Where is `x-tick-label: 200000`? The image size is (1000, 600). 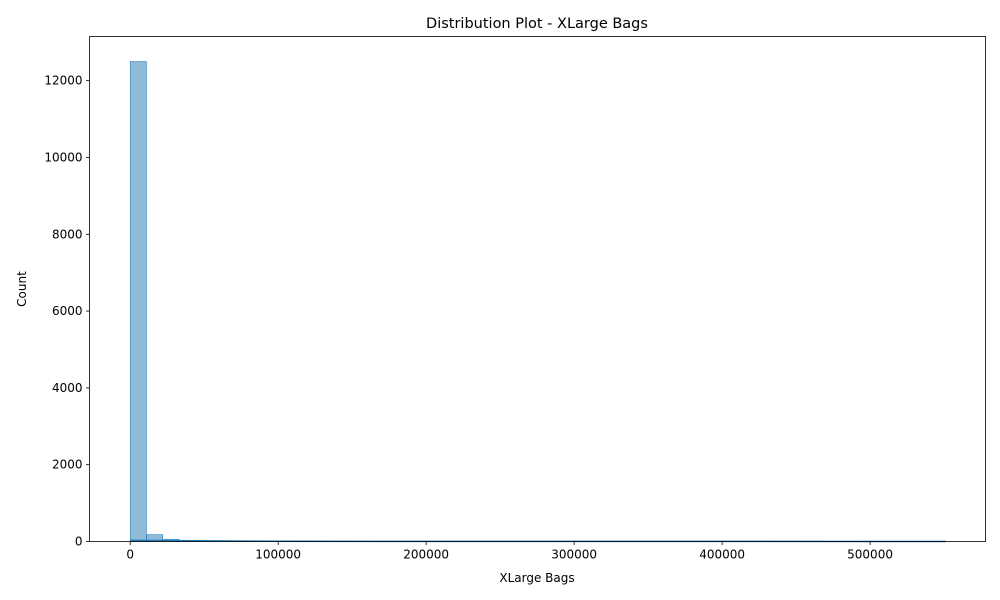
x-tick-label: 200000 is located at coordinates (426, 555).